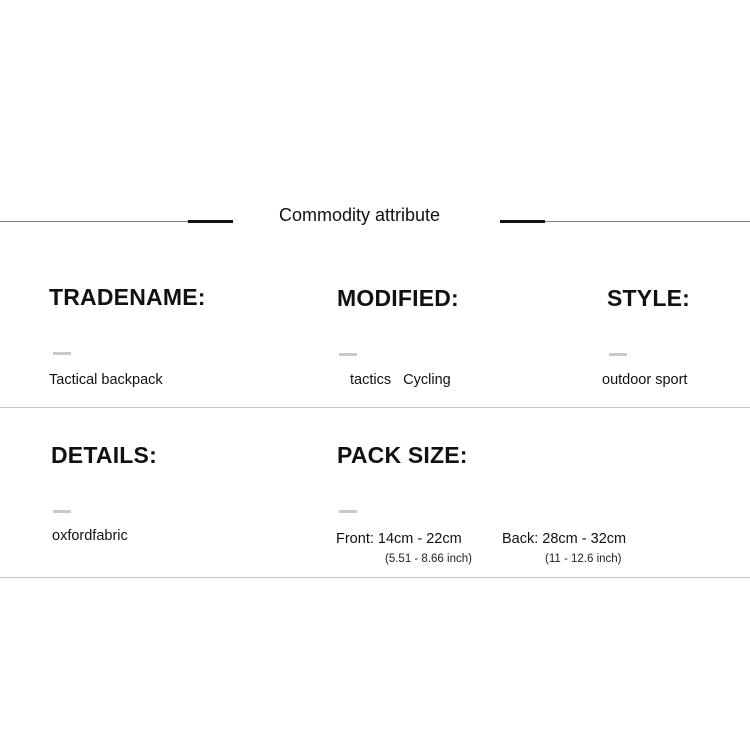 This screenshot has width=750, height=750. Describe the element at coordinates (402, 455) in the screenshot. I see `pack-size-label: PACK SIZE:` at that location.